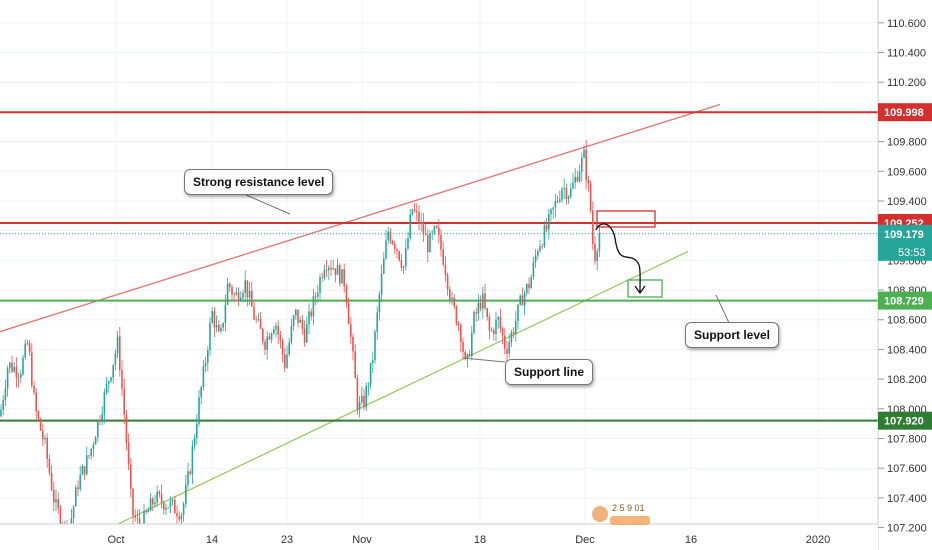 The height and width of the screenshot is (550, 932). Describe the element at coordinates (439, 537) in the screenshot. I see `time-axis` at that location.